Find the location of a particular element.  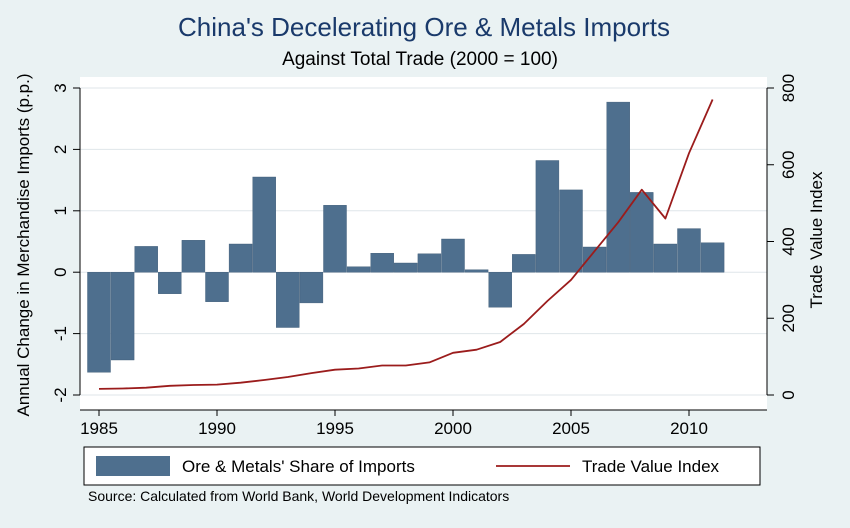

right-tick-label: 800 is located at coordinates (788, 88).